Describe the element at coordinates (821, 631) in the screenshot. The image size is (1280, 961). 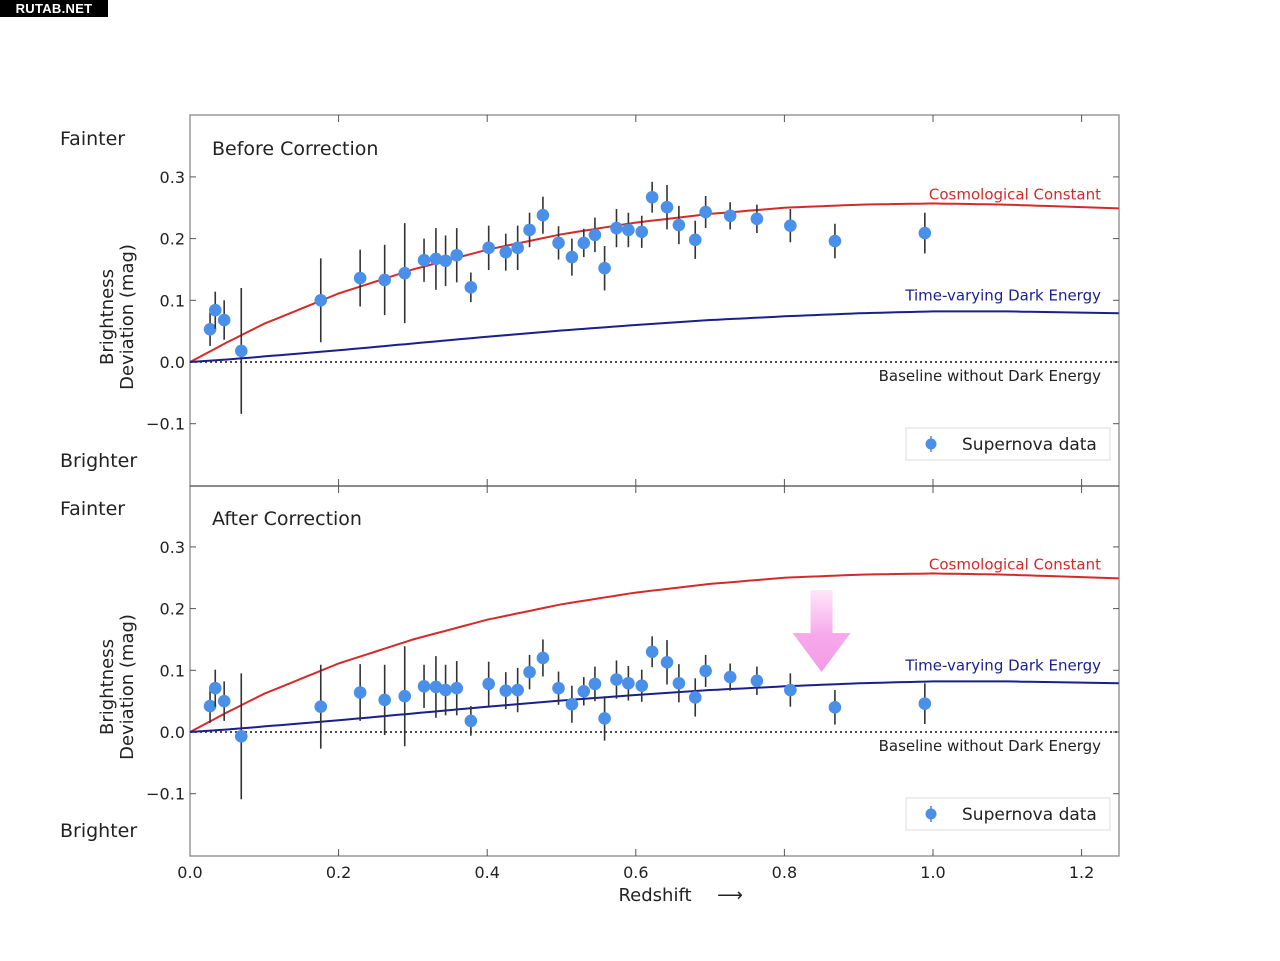
I see `down-arrow-icon` at that location.